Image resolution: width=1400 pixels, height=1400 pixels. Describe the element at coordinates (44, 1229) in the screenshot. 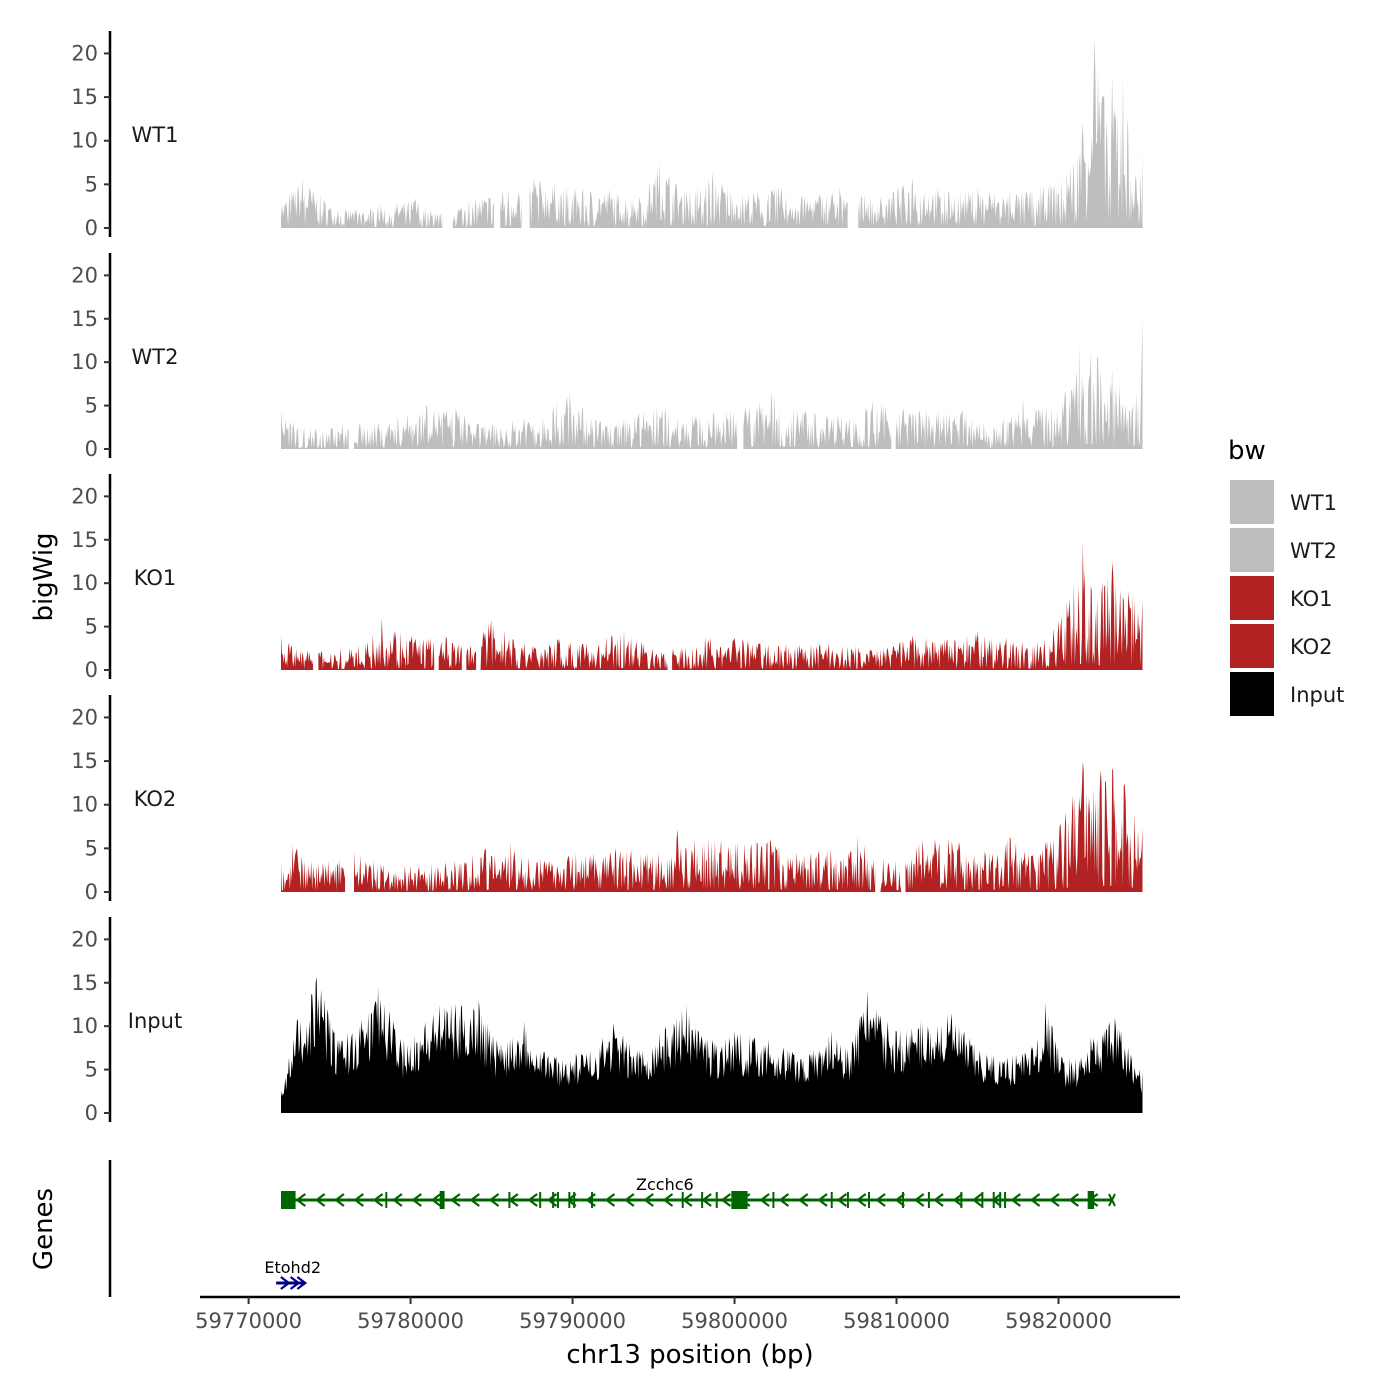

I see `genes-panel-title: Genes` at that location.